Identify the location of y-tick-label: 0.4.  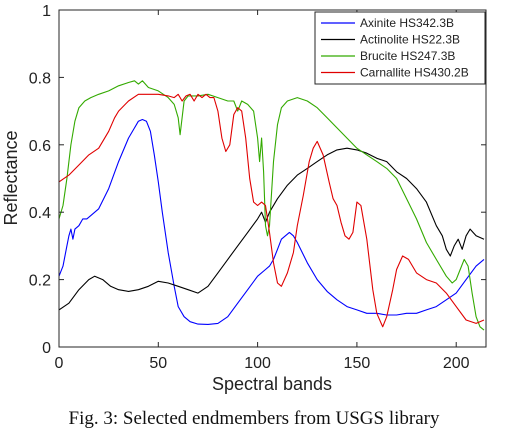
(40, 213).